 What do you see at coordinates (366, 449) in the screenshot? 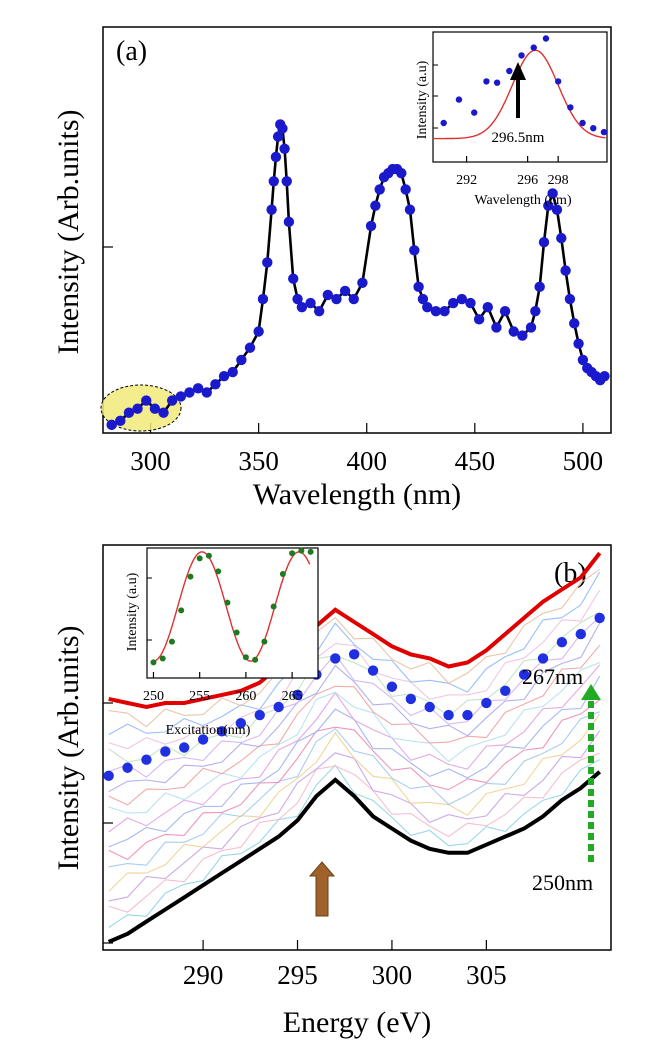
I see `panel-a-xticks: 300 350 400 450 500` at bounding box center [366, 449].